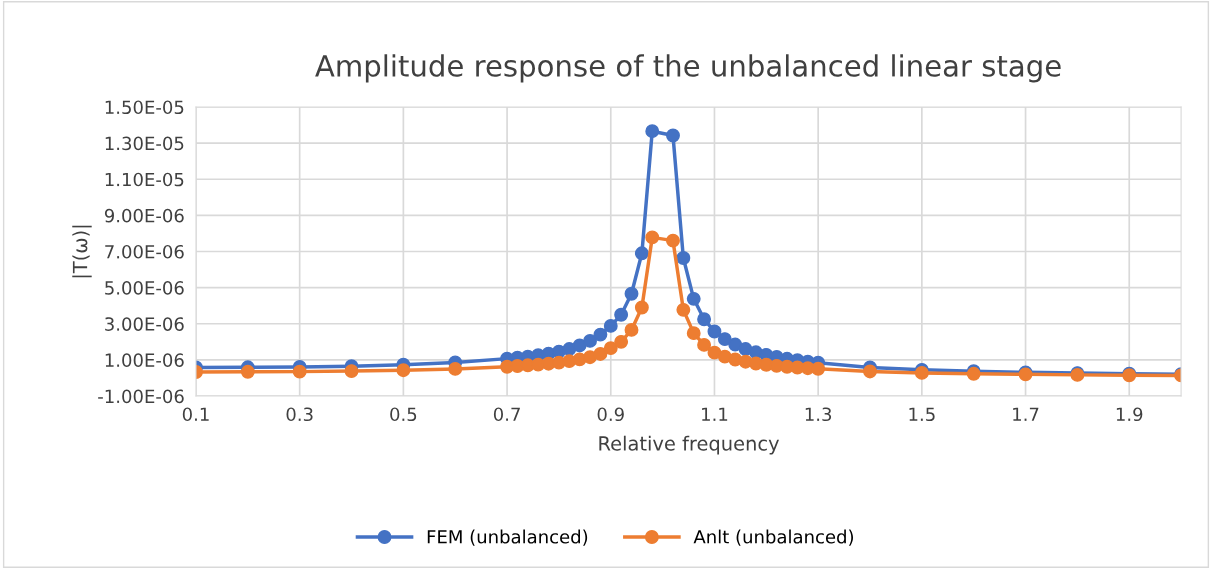  Describe the element at coordinates (144, 143) in the screenshot. I see `y-tick-label: 1.30E-05` at that location.